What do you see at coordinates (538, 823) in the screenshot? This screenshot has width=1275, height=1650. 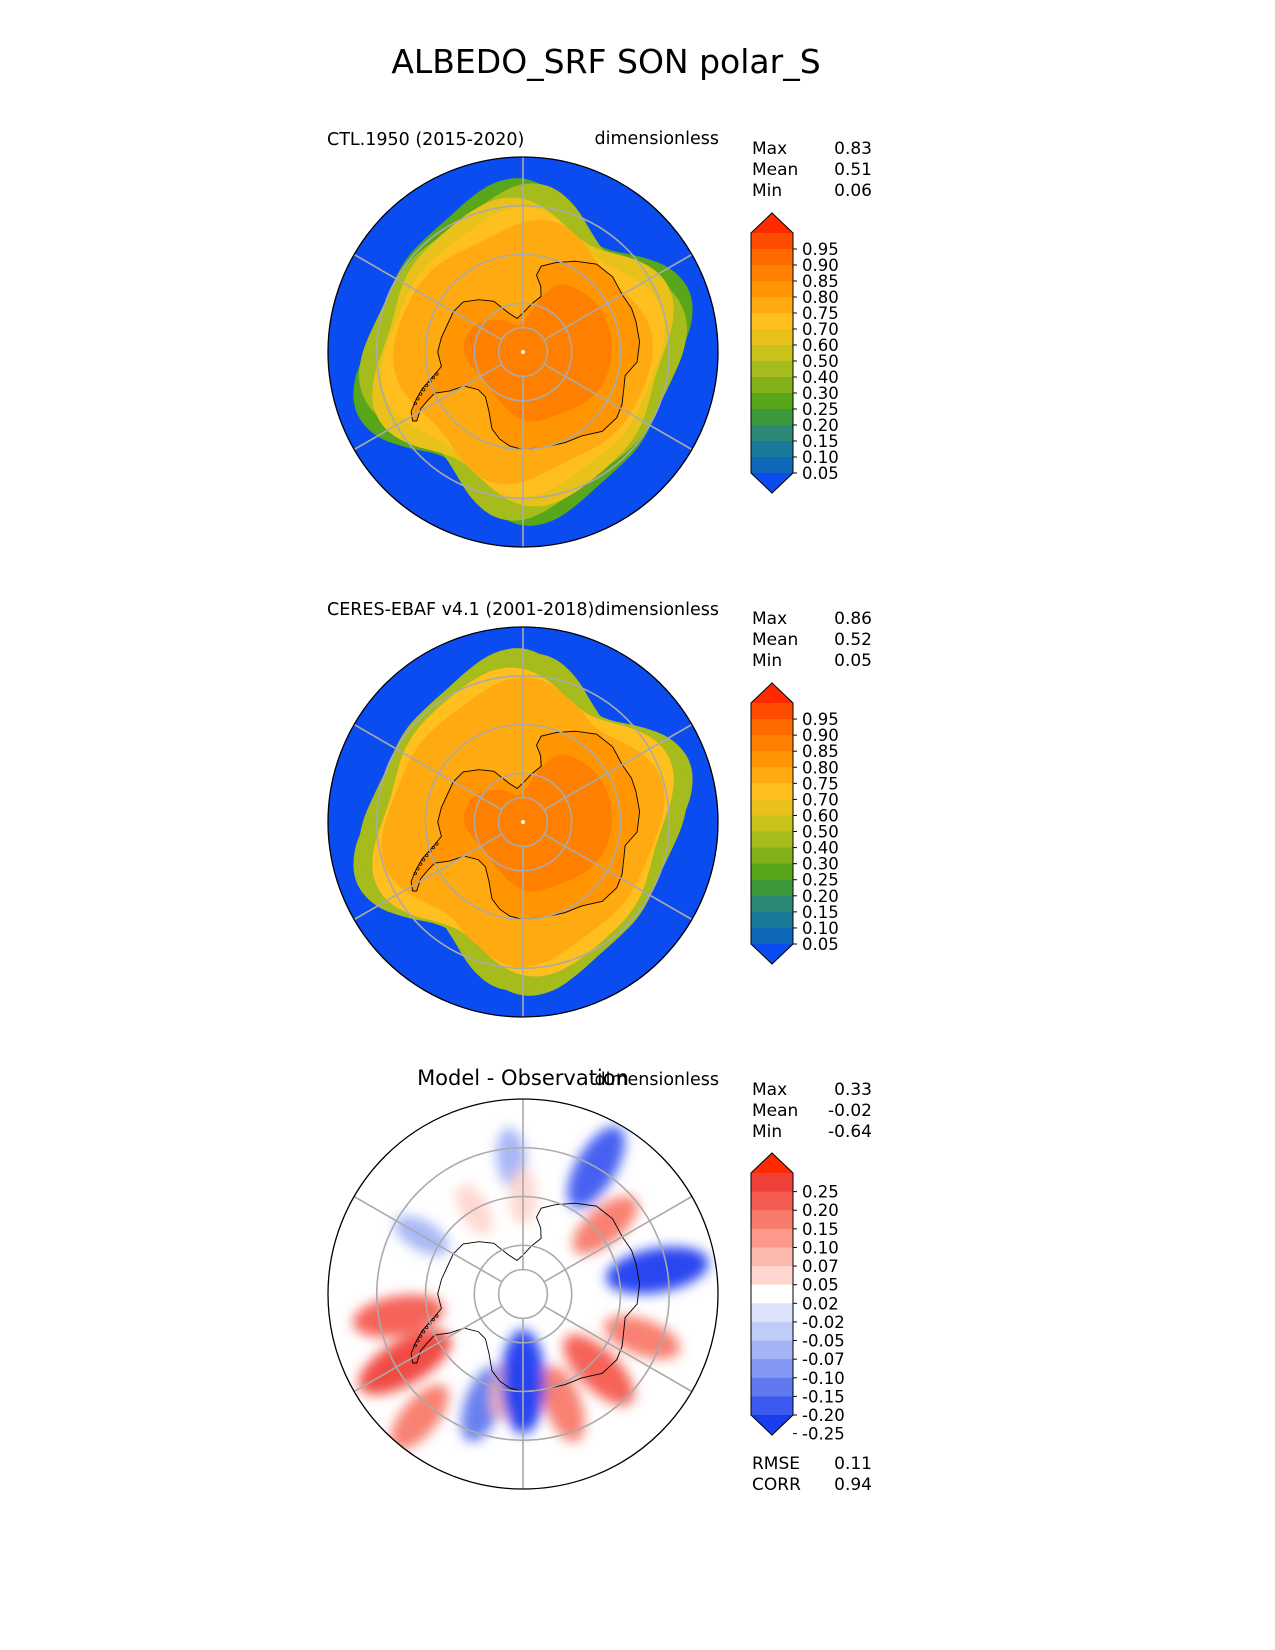 I see `plateau-field` at bounding box center [538, 823].